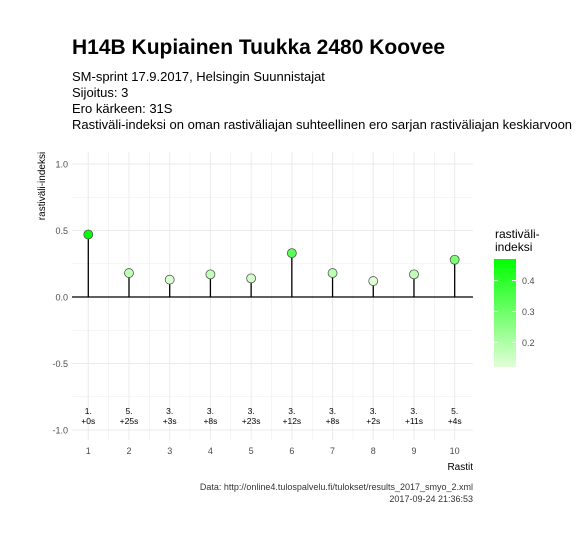  I want to click on chart-title: H14B Kupiainen Tuukka 2480 Koovee, so click(258, 47).